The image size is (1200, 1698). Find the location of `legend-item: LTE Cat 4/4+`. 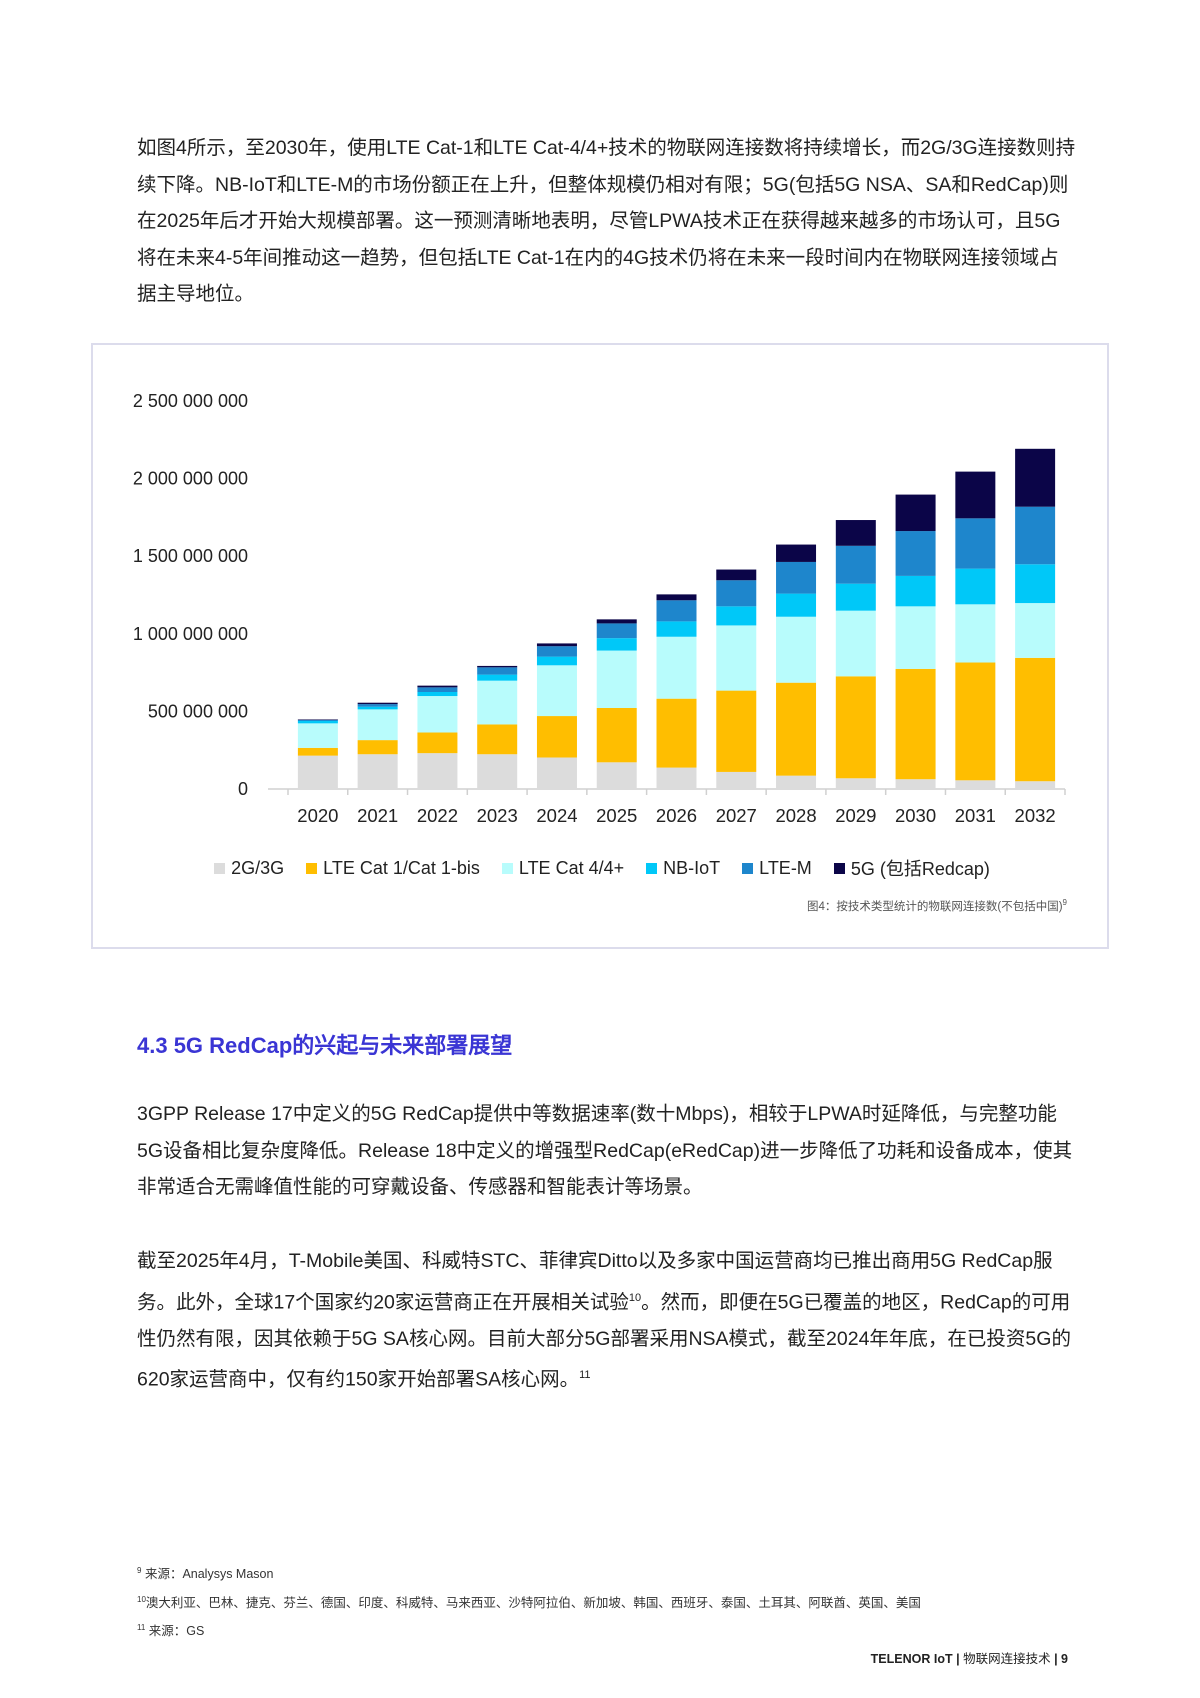

legend-item: LTE Cat 4/4+ is located at coordinates (563, 868).